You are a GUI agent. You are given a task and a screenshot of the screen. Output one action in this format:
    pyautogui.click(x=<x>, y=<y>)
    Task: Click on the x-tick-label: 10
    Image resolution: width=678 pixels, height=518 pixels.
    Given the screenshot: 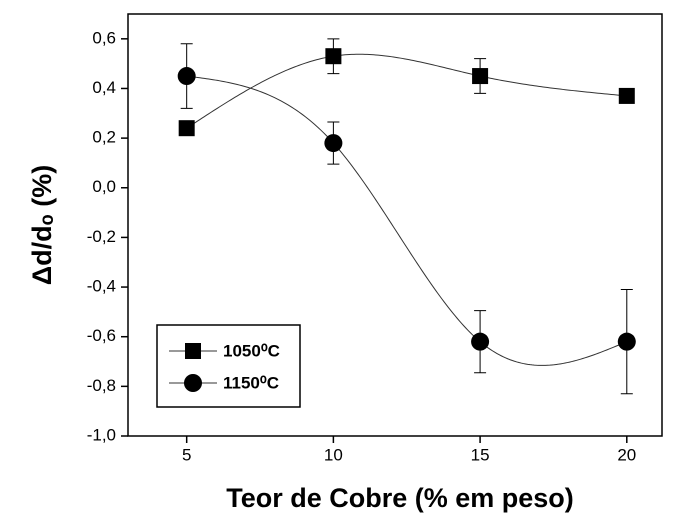 What is the action you would take?
    pyautogui.click(x=333, y=454)
    